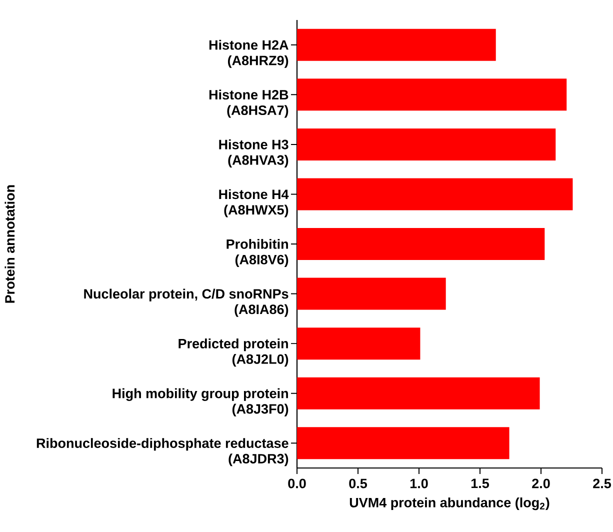 The height and width of the screenshot is (532, 613). I want to click on x-tick-label: 2.0, so click(541, 483).